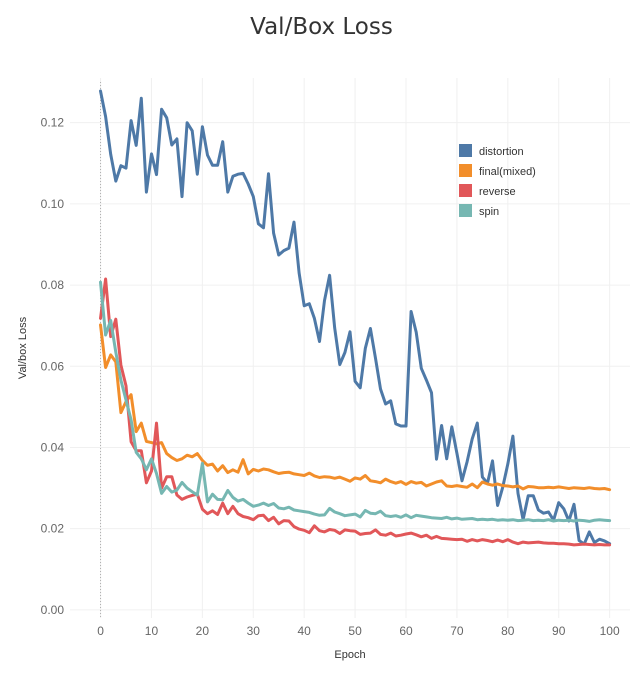 This screenshot has width=643, height=678. What do you see at coordinates (497, 192) in the screenshot?
I see `legend-label: reverse` at bounding box center [497, 192].